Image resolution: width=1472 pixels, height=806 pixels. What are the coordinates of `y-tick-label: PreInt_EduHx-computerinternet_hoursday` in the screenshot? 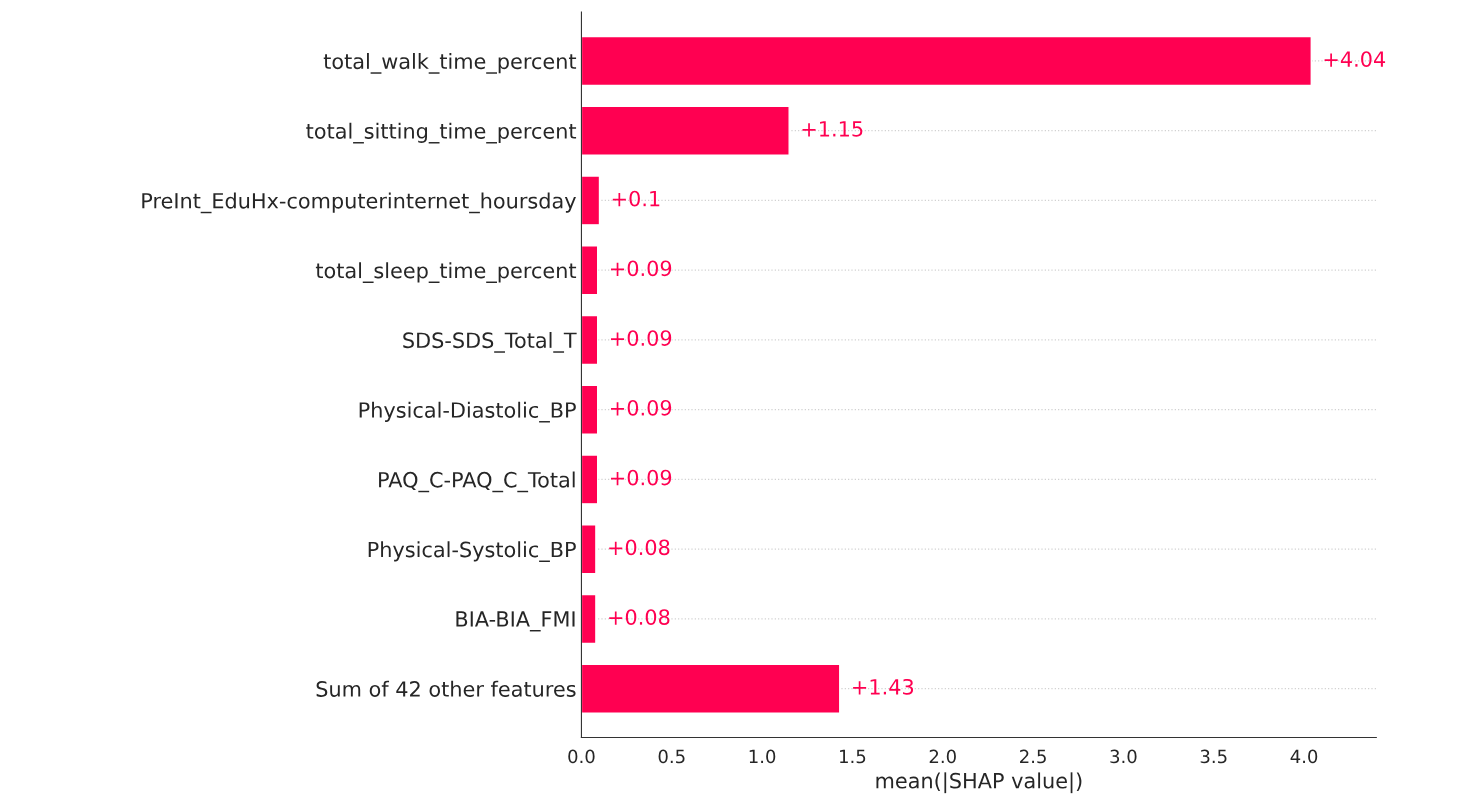 It's located at (359, 203).